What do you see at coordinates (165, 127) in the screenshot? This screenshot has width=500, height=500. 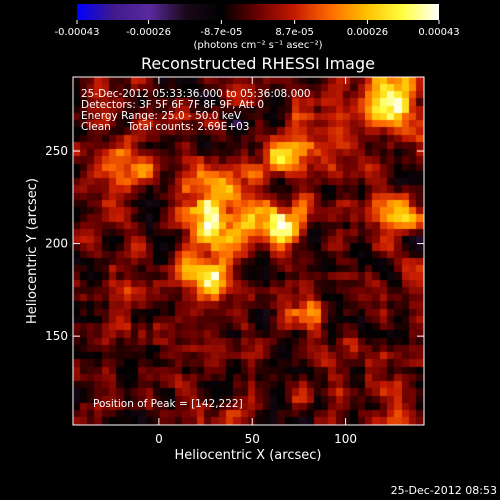 I see `annotation-method-counts: Clean Total counts: 2.69E+03` at bounding box center [165, 127].